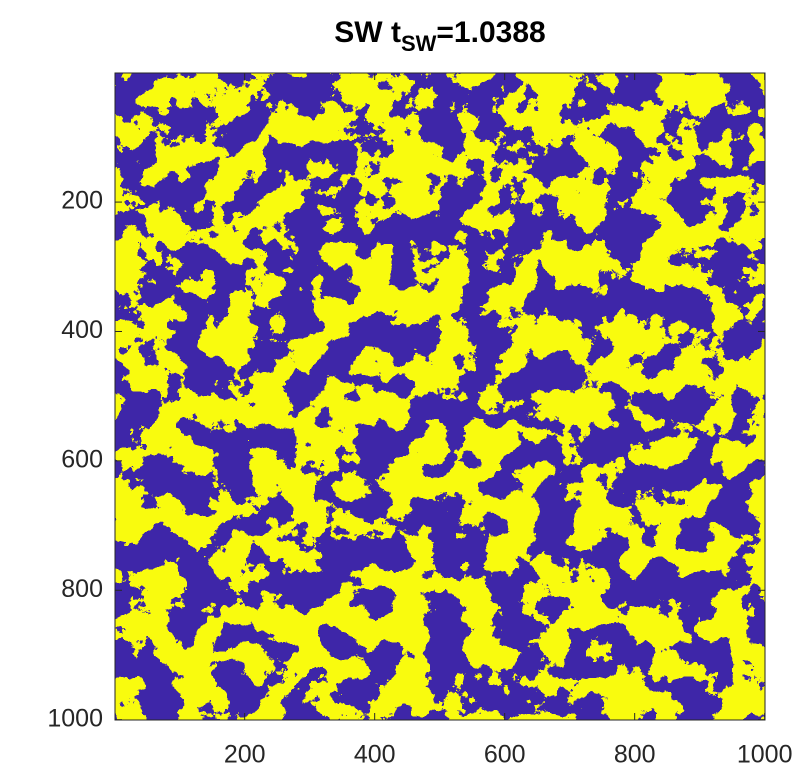 The image size is (805, 774). Describe the element at coordinates (635, 755) in the screenshot. I see `x-tick-label: 800` at that location.